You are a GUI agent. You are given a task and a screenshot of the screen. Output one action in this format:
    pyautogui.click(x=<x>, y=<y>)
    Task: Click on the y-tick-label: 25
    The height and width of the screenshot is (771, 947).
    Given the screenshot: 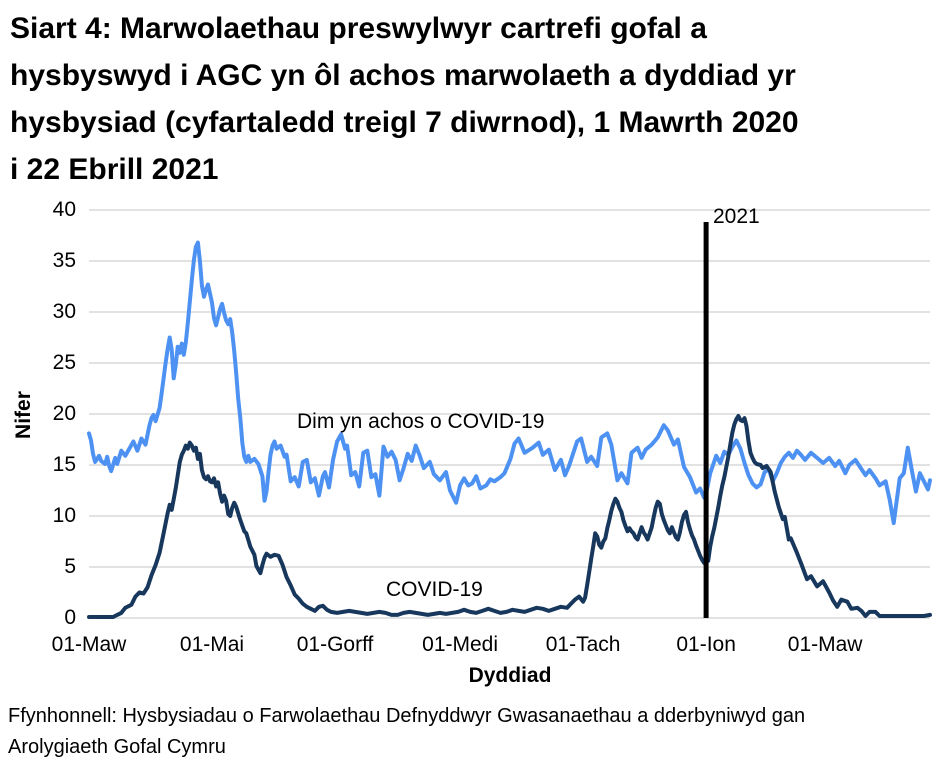 What is the action you would take?
    pyautogui.click(x=64, y=362)
    